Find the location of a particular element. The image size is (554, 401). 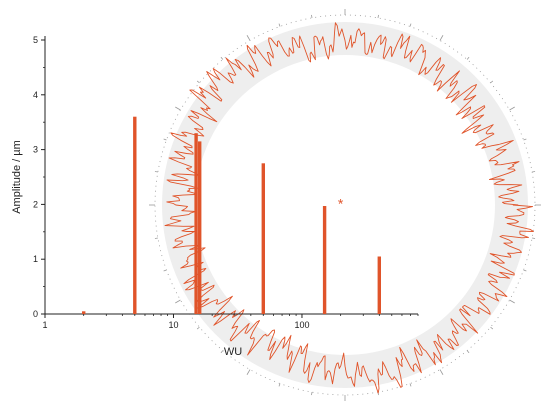

annotations: * is located at coordinates (341, 203).